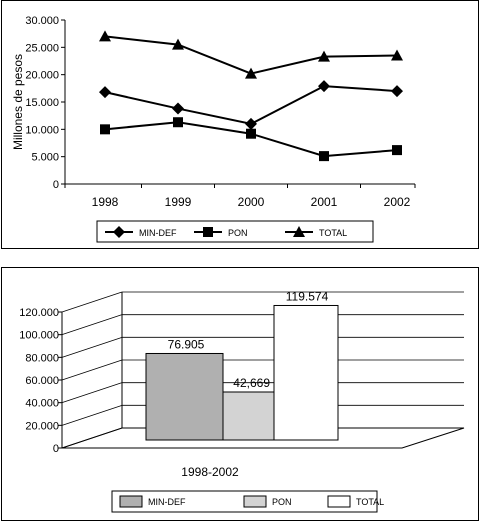 The height and width of the screenshot is (526, 480). Describe the element at coordinates (251, 383) in the screenshot. I see `bar-data-label: 42,669` at that location.